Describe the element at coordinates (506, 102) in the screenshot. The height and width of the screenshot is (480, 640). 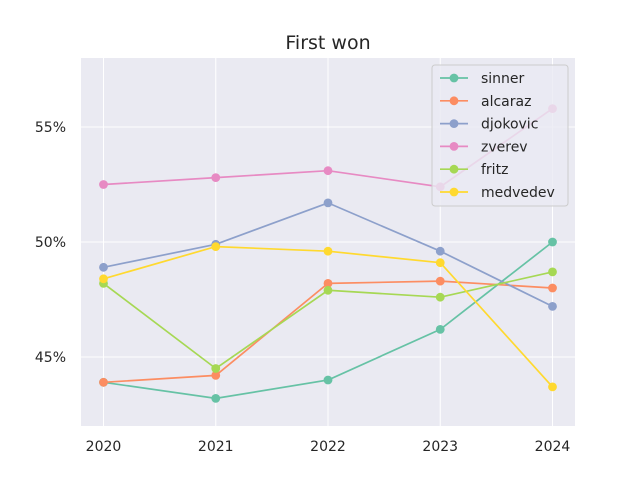
I see `legend-label: alcaraz` at that location.